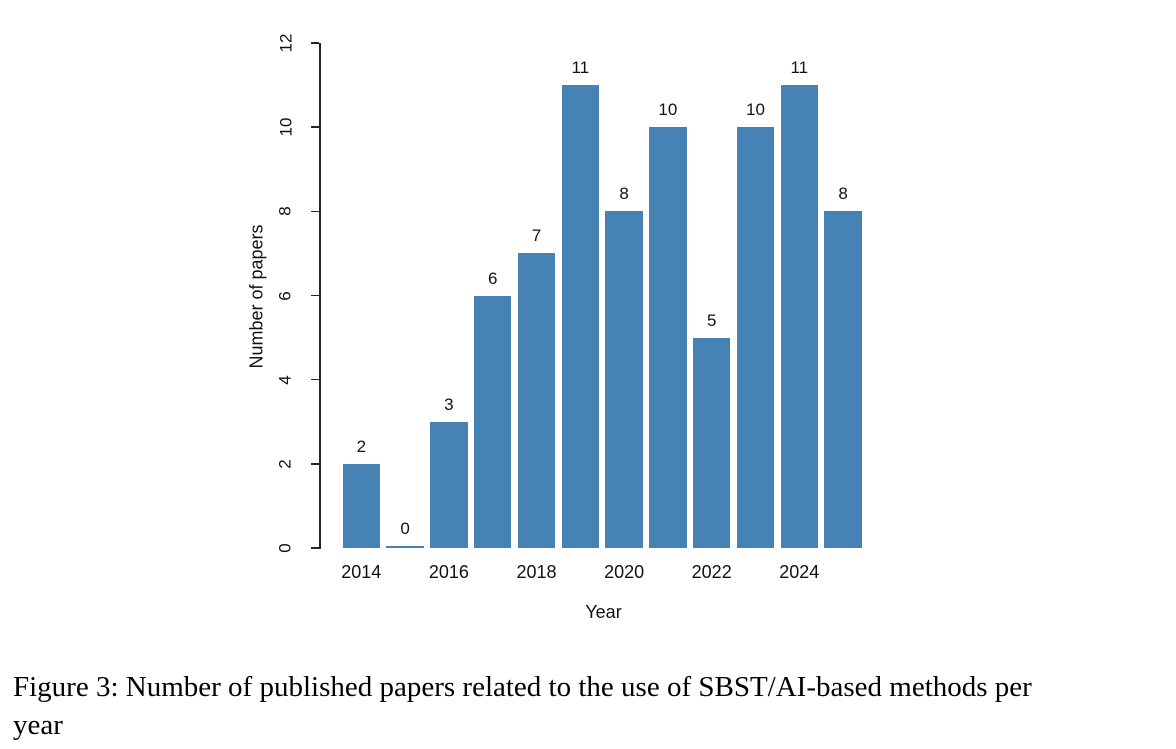 The width and height of the screenshot is (1176, 749). I want to click on y-tick-label: 10, so click(285, 127).